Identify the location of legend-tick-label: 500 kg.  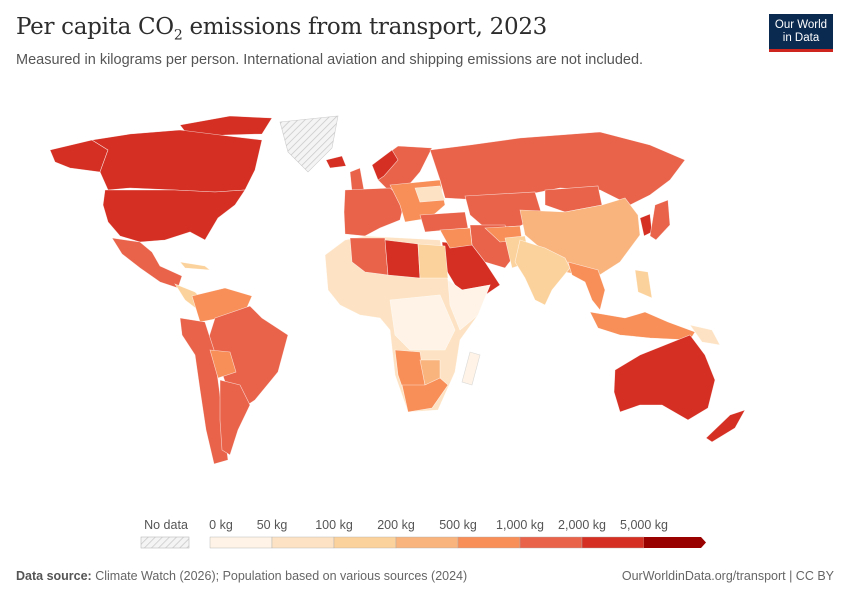
(458, 525).